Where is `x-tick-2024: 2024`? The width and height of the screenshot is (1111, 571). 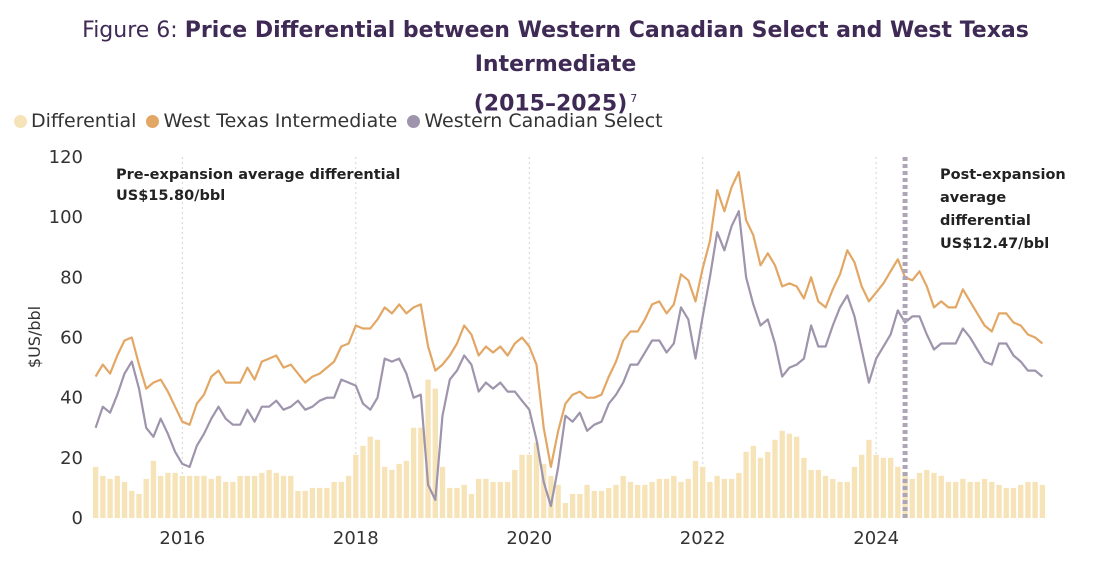
x-tick-2024: 2024 is located at coordinates (876, 538).